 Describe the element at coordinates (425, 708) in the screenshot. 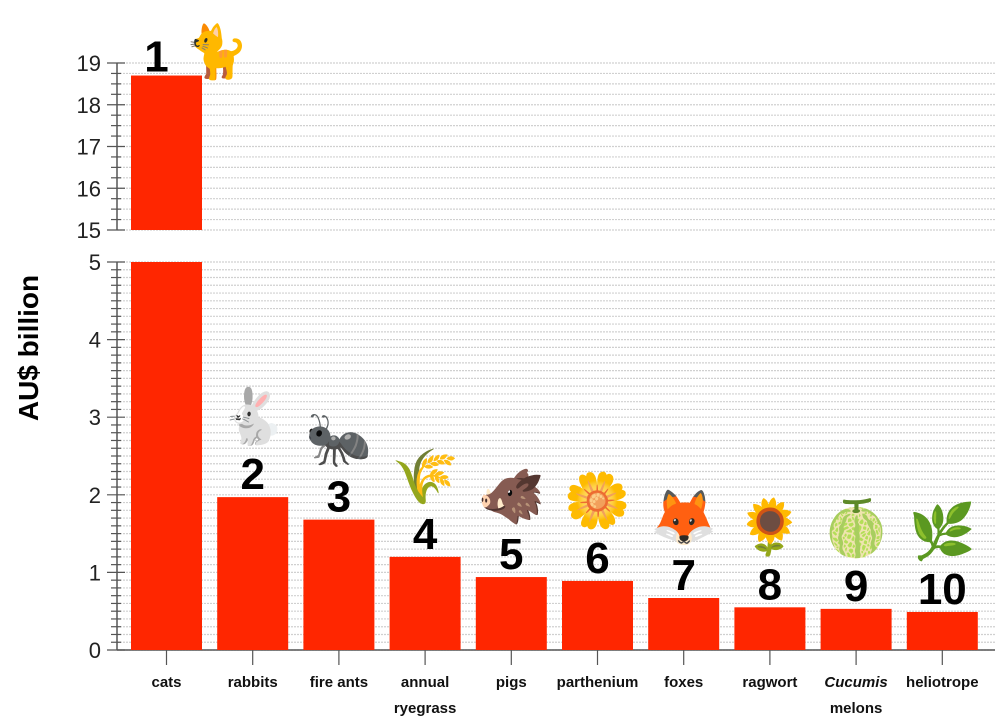

I see `x-tick-label-line2: ryegrass` at that location.